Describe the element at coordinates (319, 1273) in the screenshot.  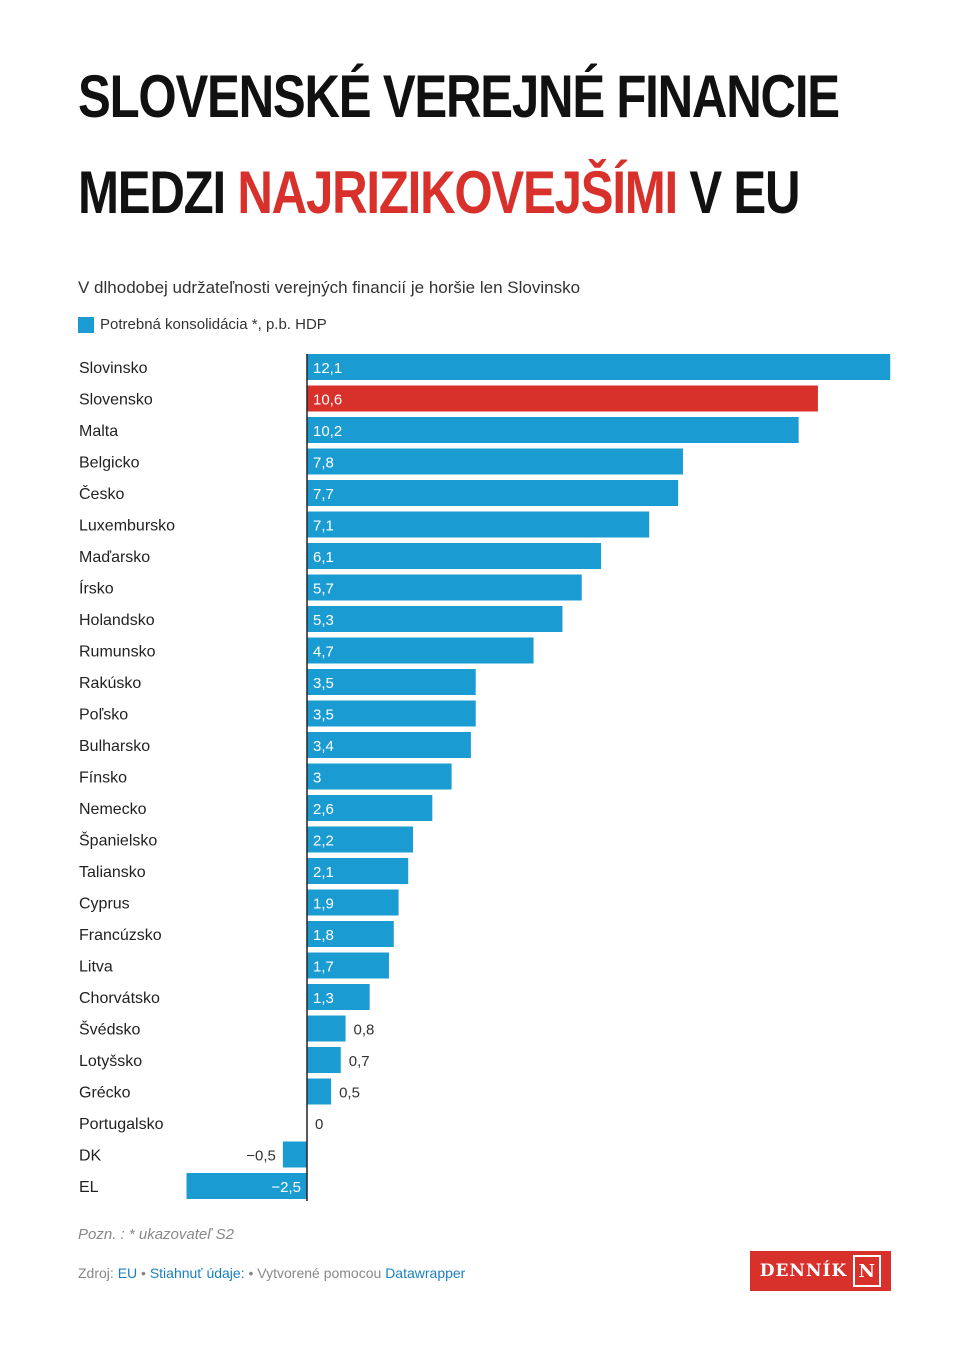
I see `made-with-label: Vytvorené pomocou` at that location.